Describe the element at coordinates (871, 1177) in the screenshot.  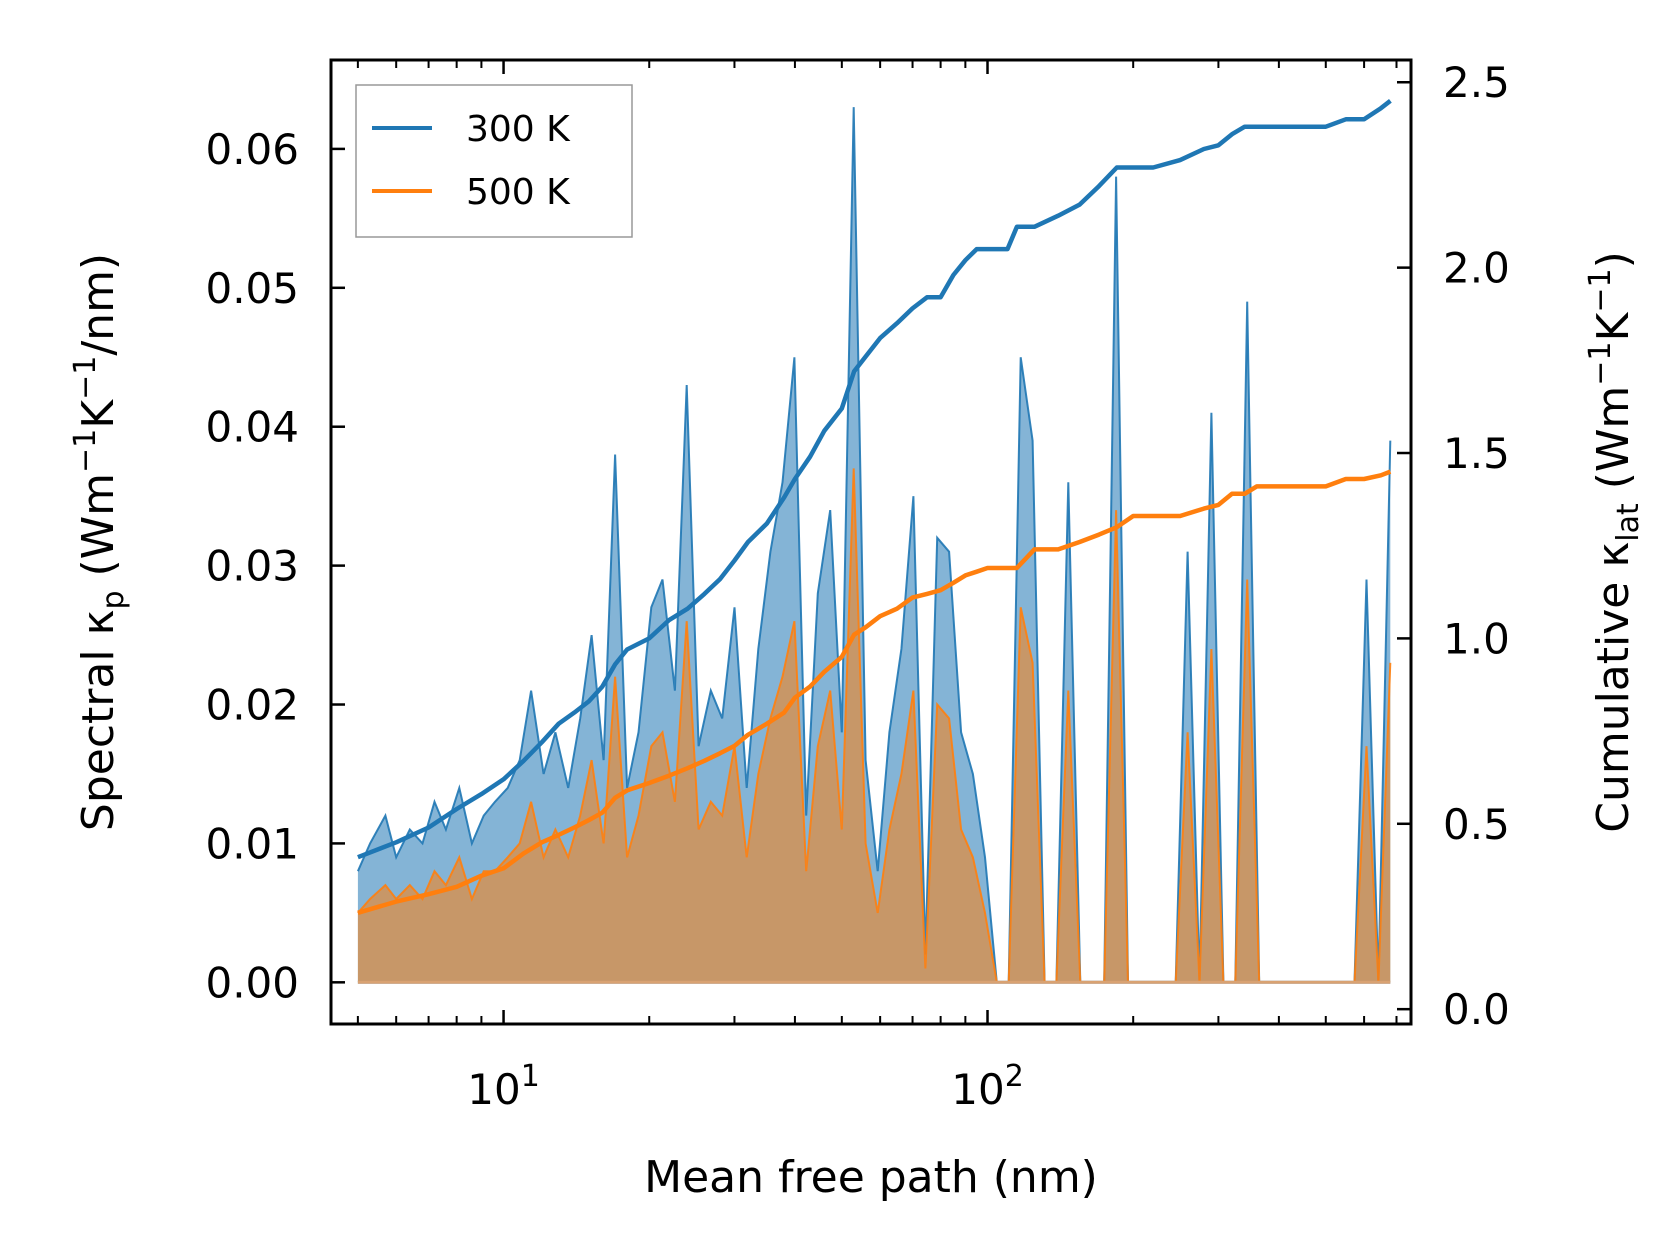
I see `x-axis-title: Mean free path (nm)` at that location.